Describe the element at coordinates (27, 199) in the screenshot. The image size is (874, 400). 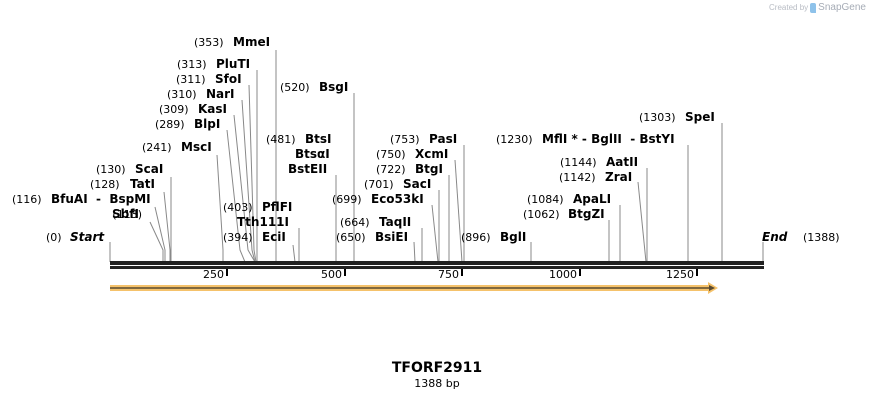
I see `site-position: (116)` at that location.